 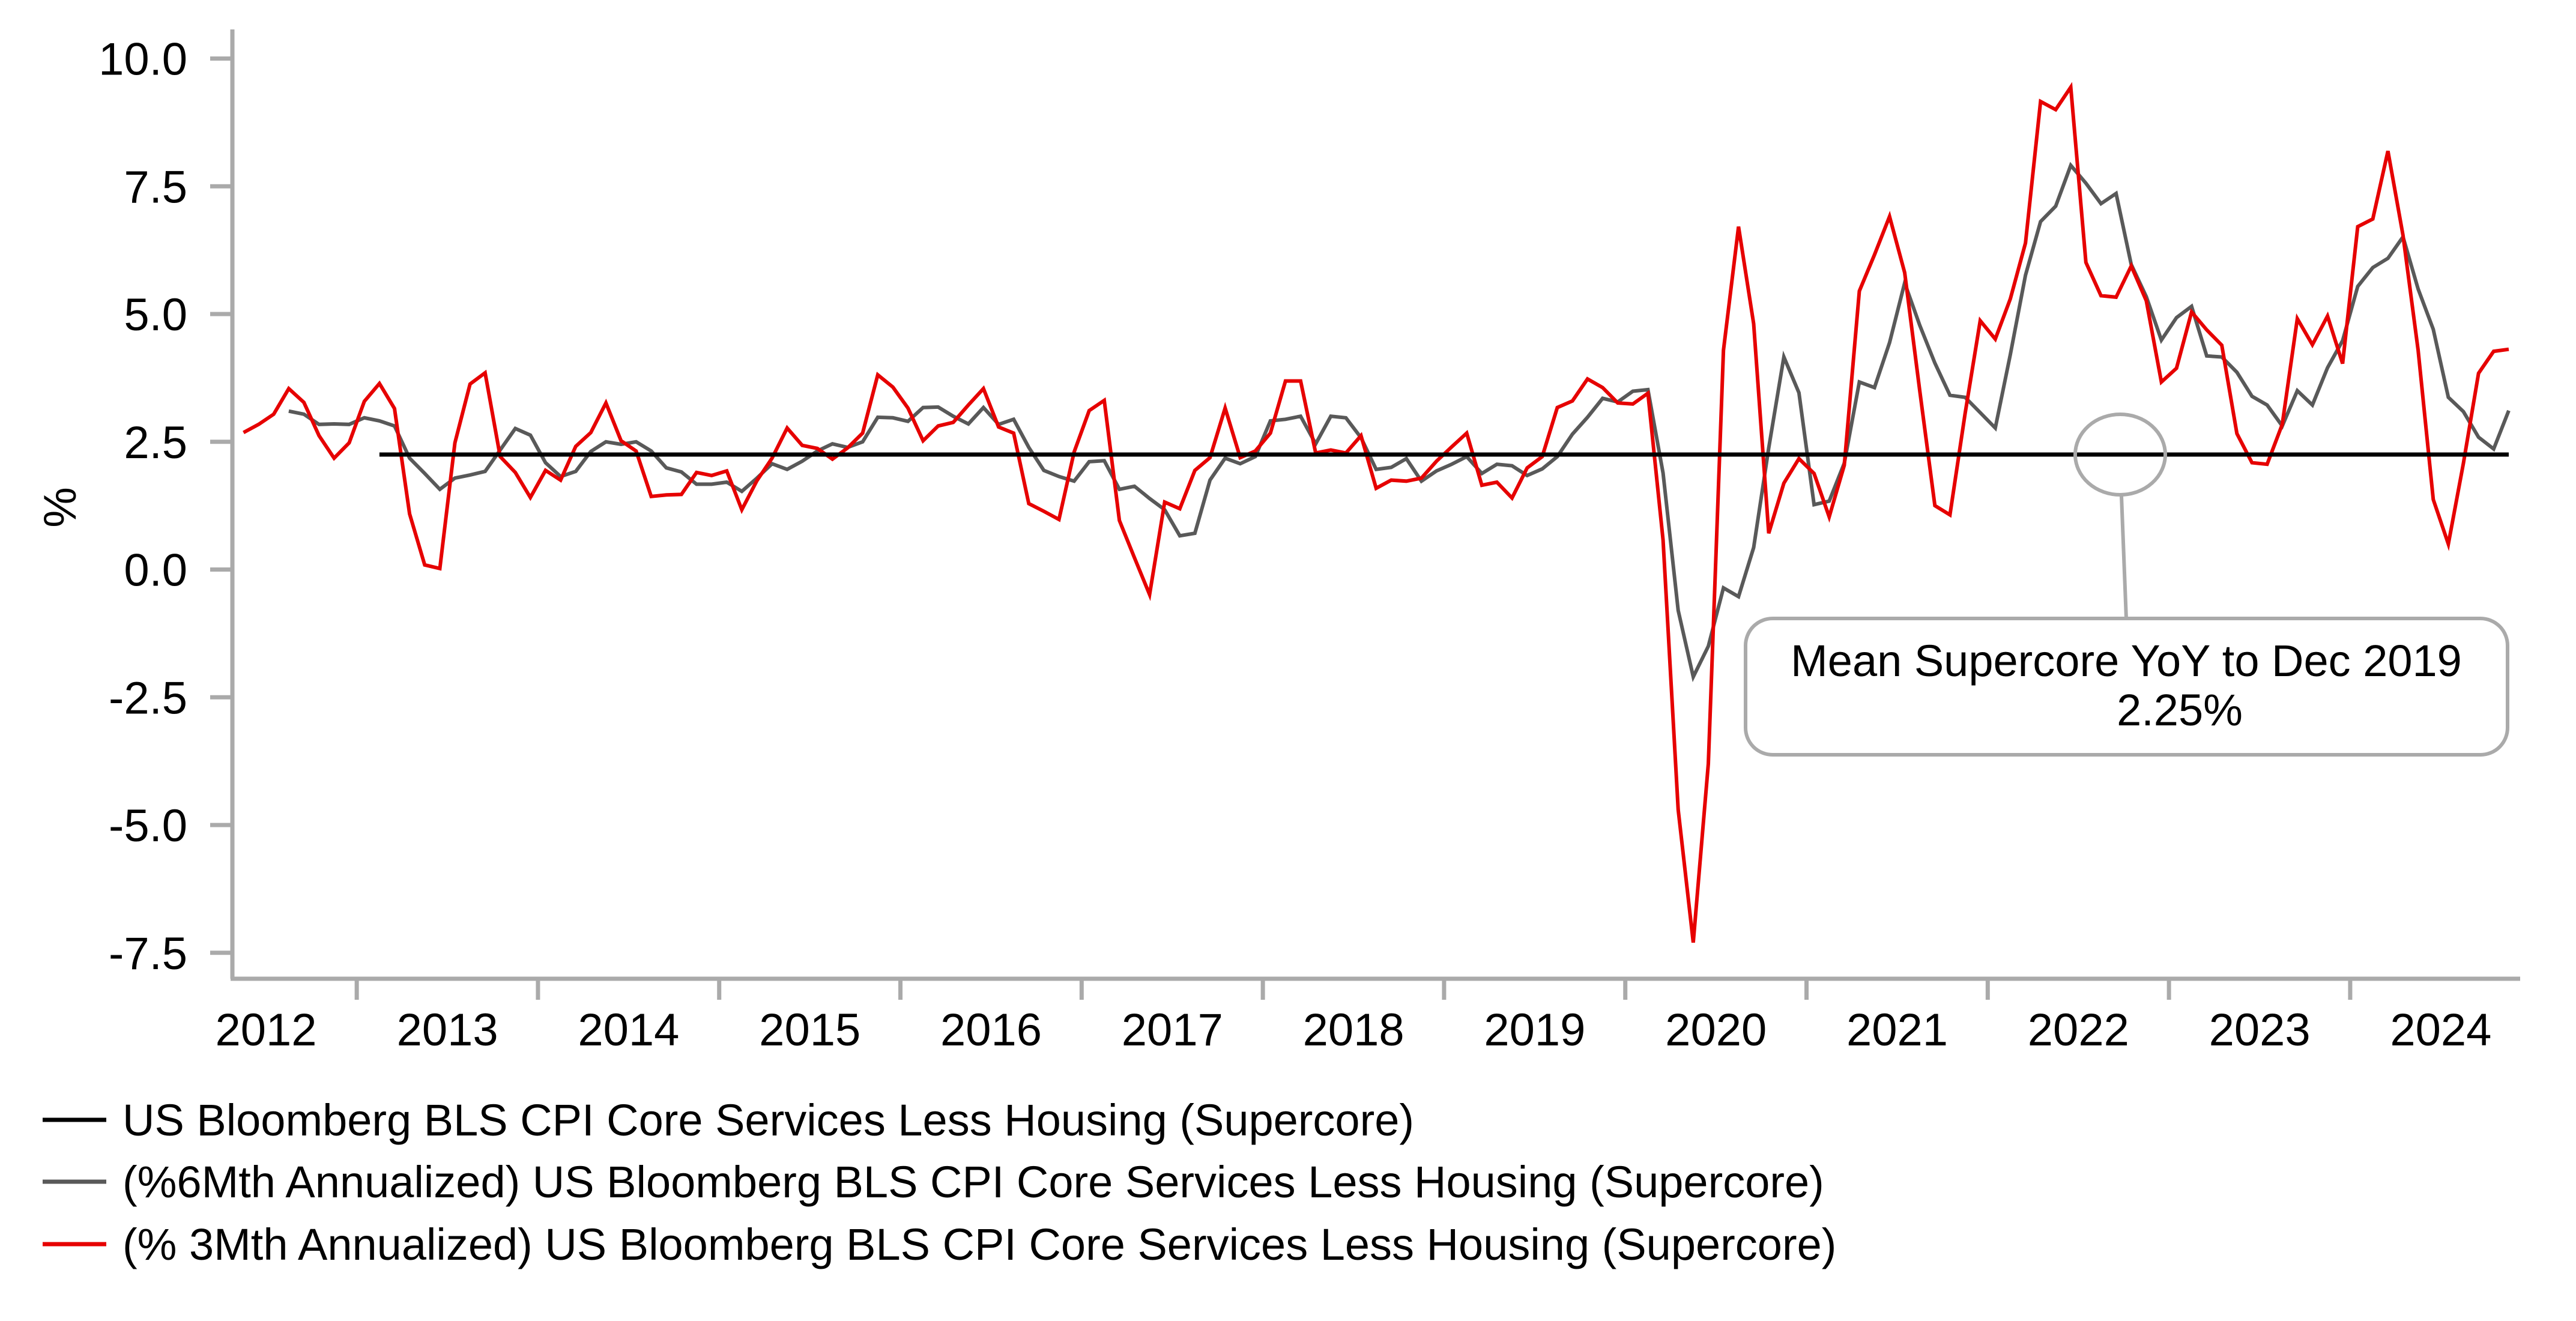 I want to click on y-tick-label: 5.0, so click(x=155, y=314).